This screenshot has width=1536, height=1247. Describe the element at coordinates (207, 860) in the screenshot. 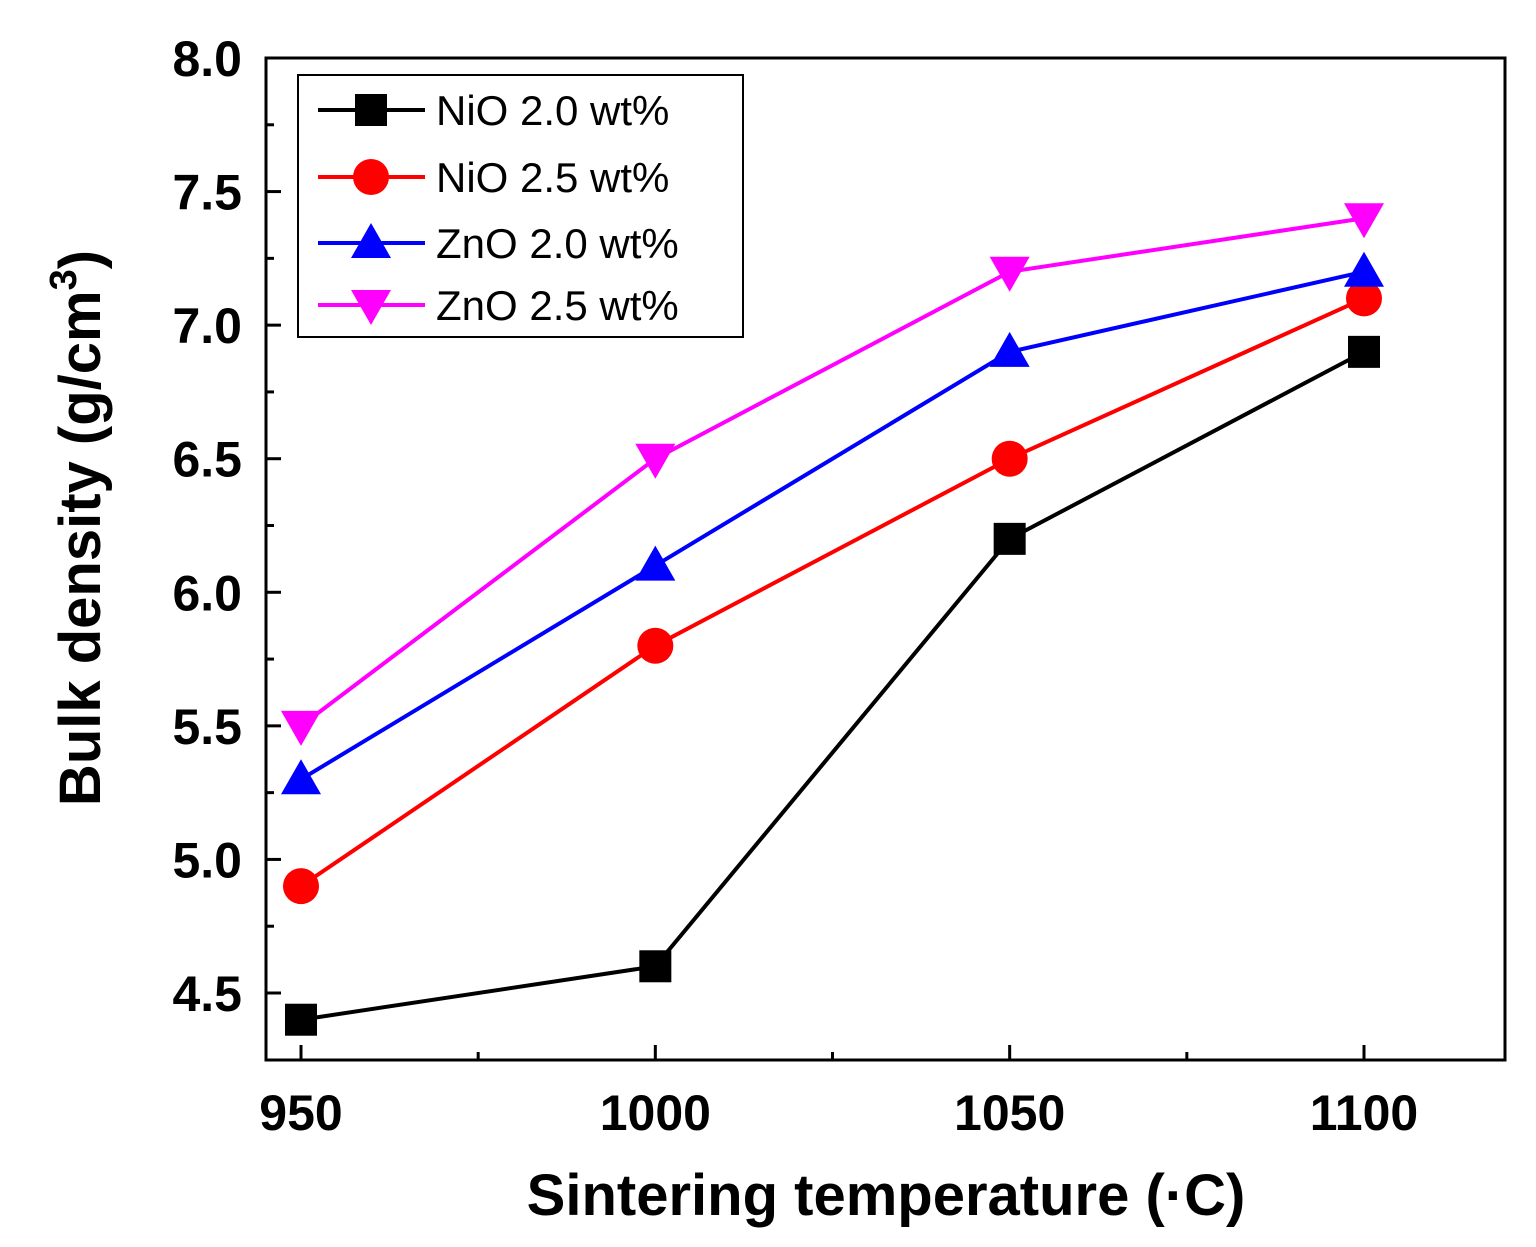

I see `y-tick-label-5: 5.0` at that location.